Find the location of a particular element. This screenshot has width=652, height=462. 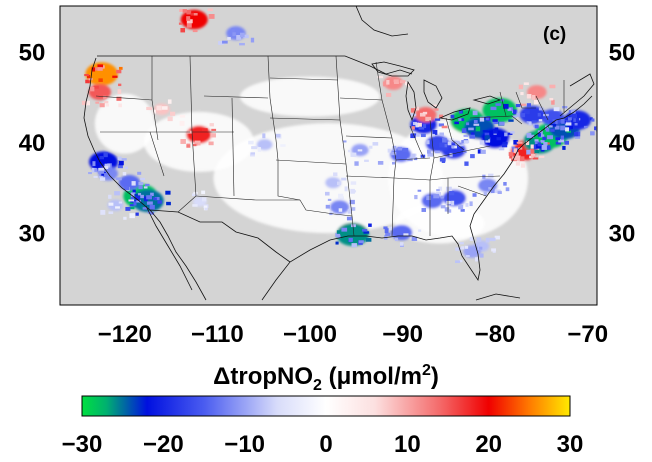

colorbar-tick-label: 10 is located at coordinates (407, 444).